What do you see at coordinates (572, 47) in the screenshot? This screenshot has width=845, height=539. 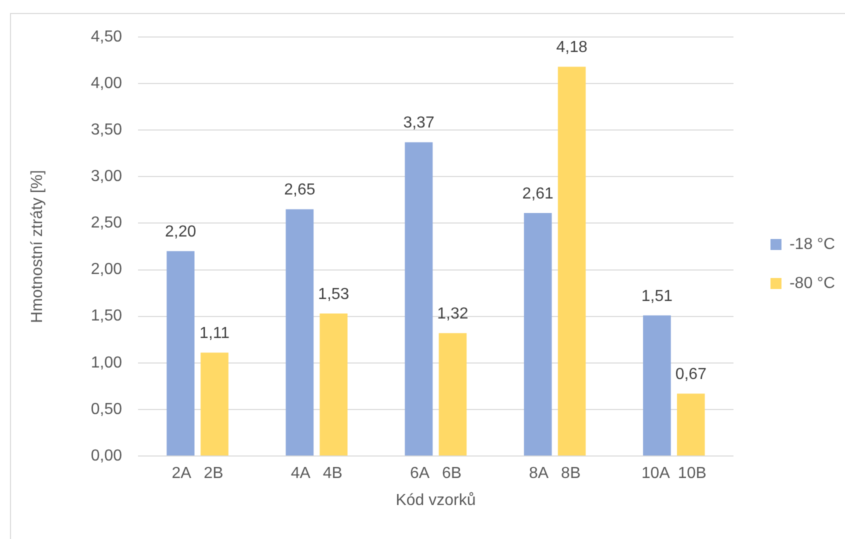 I see `data-label: 4,18` at bounding box center [572, 47].